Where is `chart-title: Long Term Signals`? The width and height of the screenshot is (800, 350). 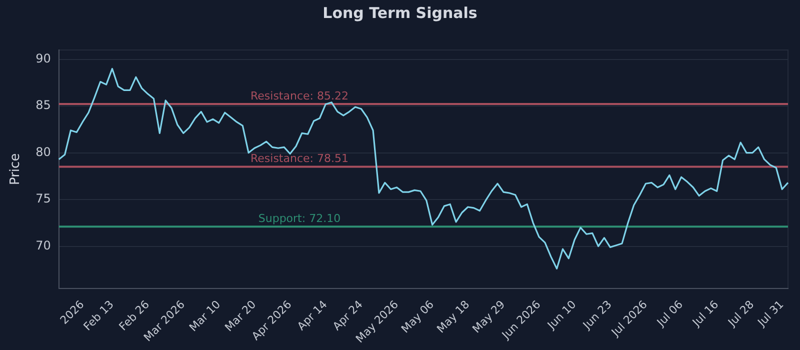
chart-title: Long Term Signals is located at coordinates (400, 13).